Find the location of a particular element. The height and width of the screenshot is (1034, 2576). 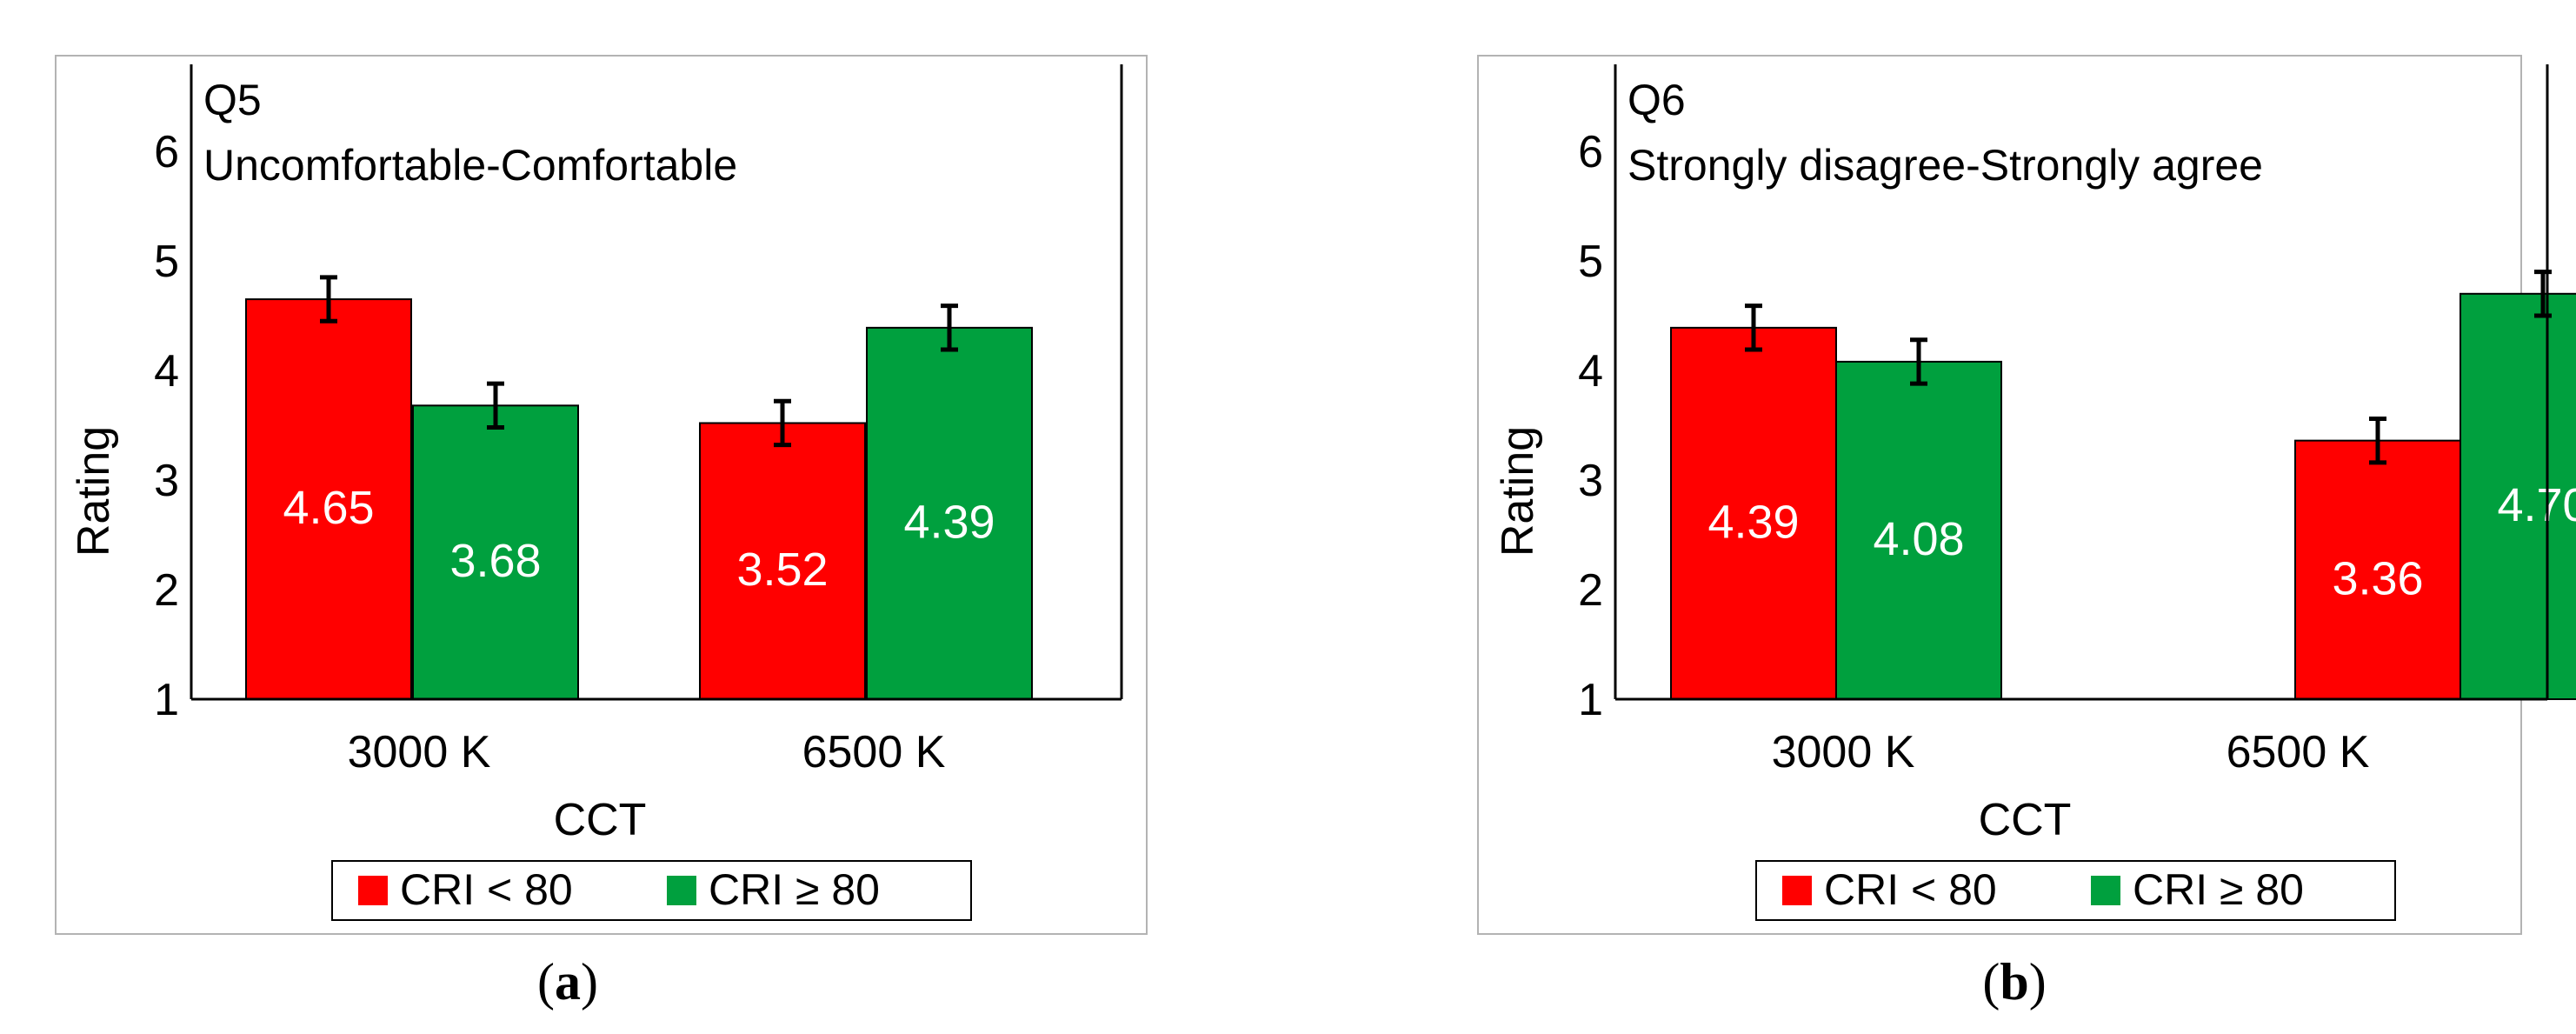

bar-value-label: 3.68 is located at coordinates (495, 561).